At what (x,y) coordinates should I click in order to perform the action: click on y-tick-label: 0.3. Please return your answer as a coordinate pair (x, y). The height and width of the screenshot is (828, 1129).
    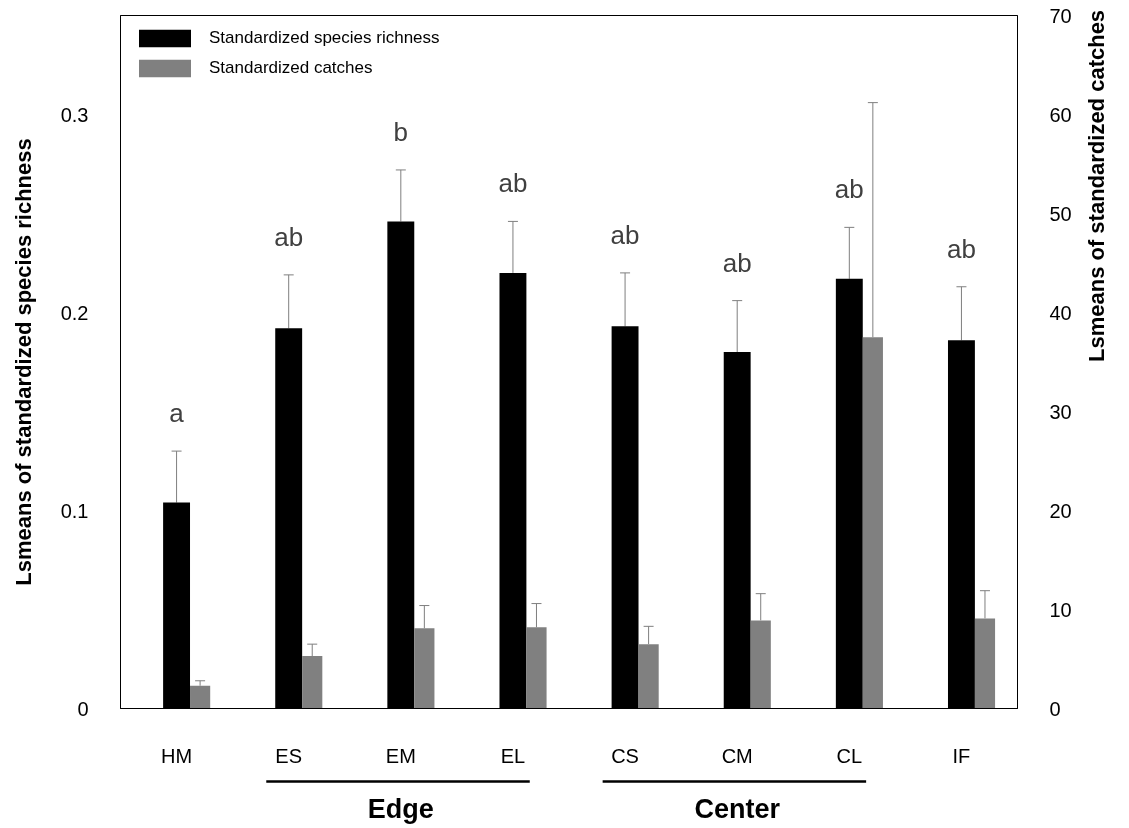
    Looking at the image, I should click on (74, 114).